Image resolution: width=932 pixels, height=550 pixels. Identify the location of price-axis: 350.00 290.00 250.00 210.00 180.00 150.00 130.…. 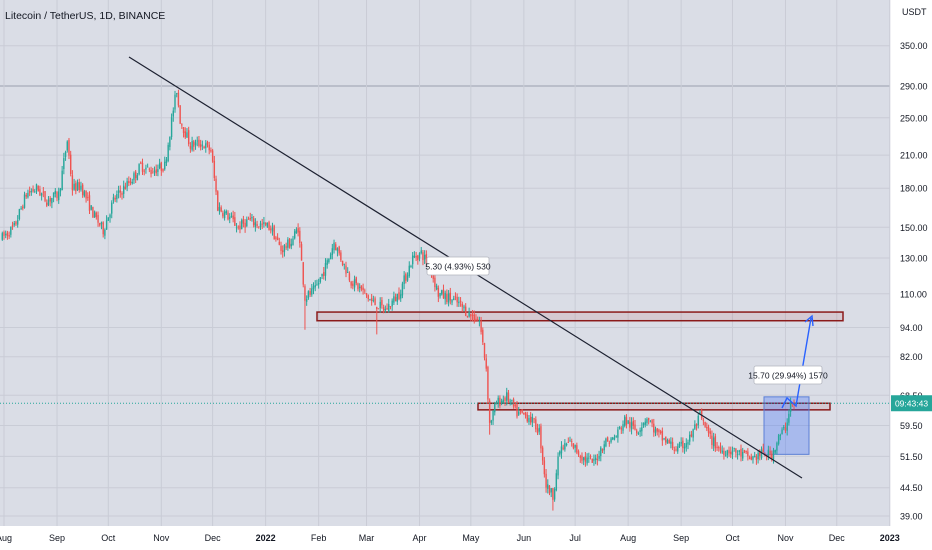
(911, 281).